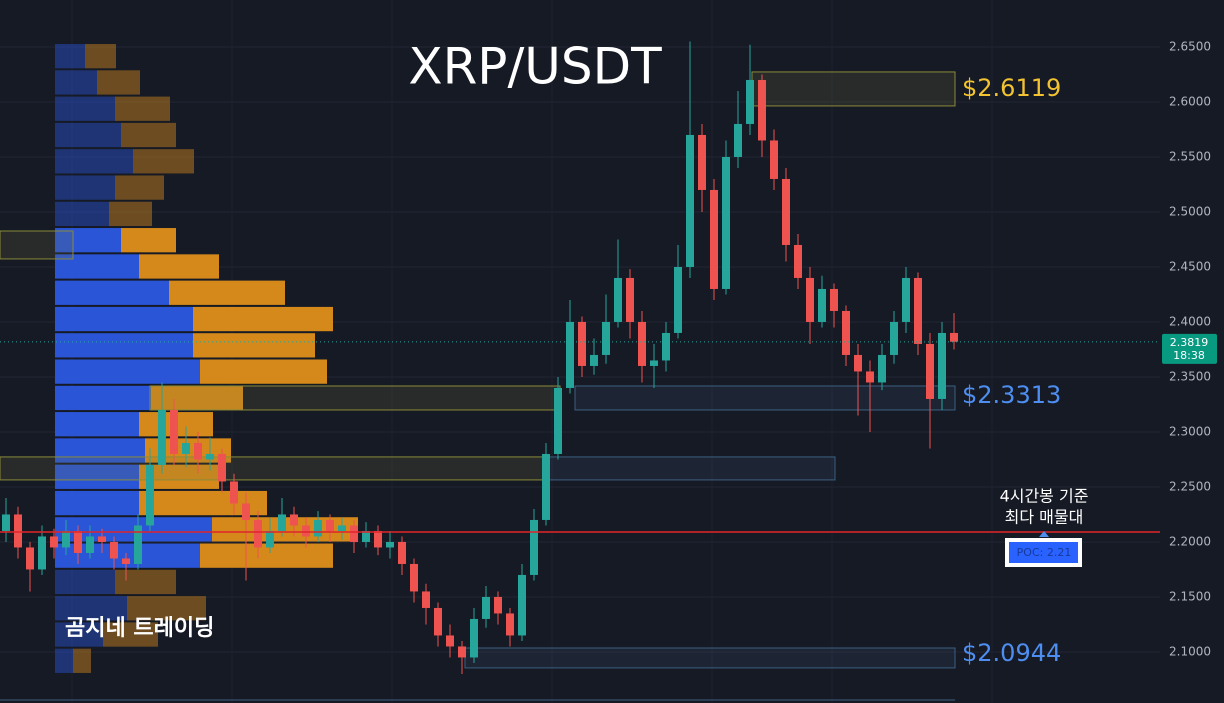 This screenshot has width=1224, height=703. I want to click on watermark: 곰지네 트레이딩, so click(139, 628).